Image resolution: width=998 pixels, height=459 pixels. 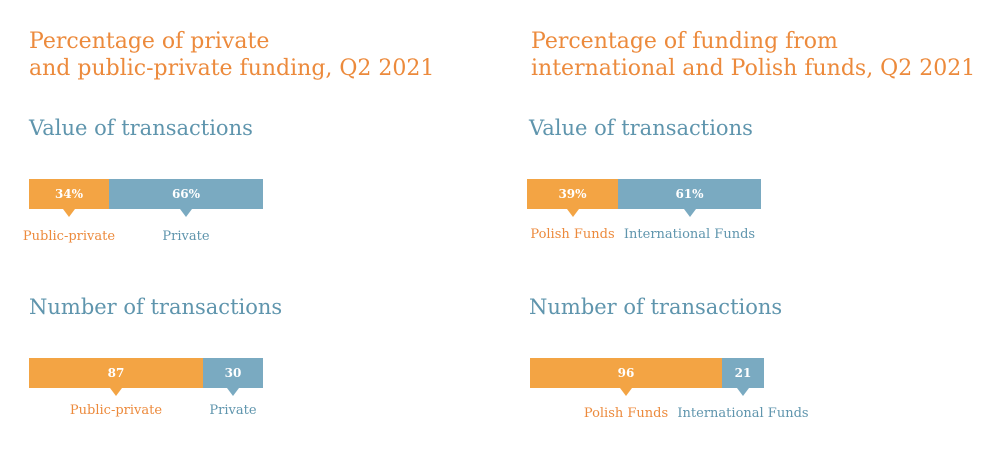 I want to click on bar-segment-first: 39%, so click(x=572, y=198).